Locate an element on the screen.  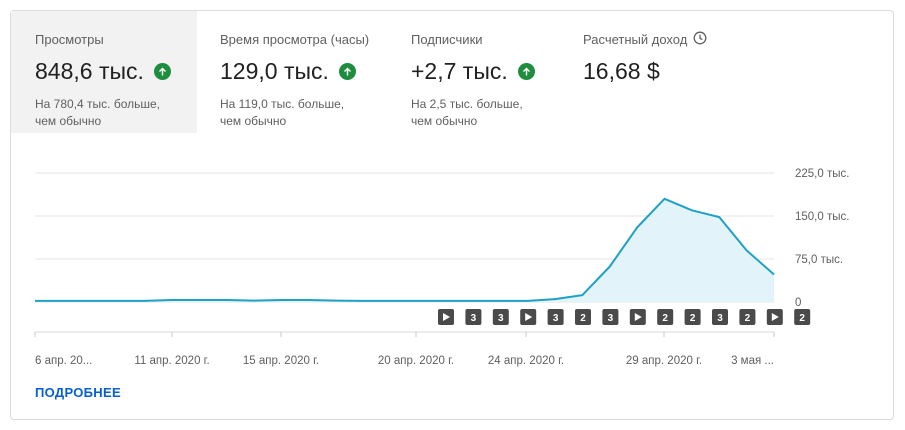
metric-value: 16,68 $ is located at coordinates (621, 70).